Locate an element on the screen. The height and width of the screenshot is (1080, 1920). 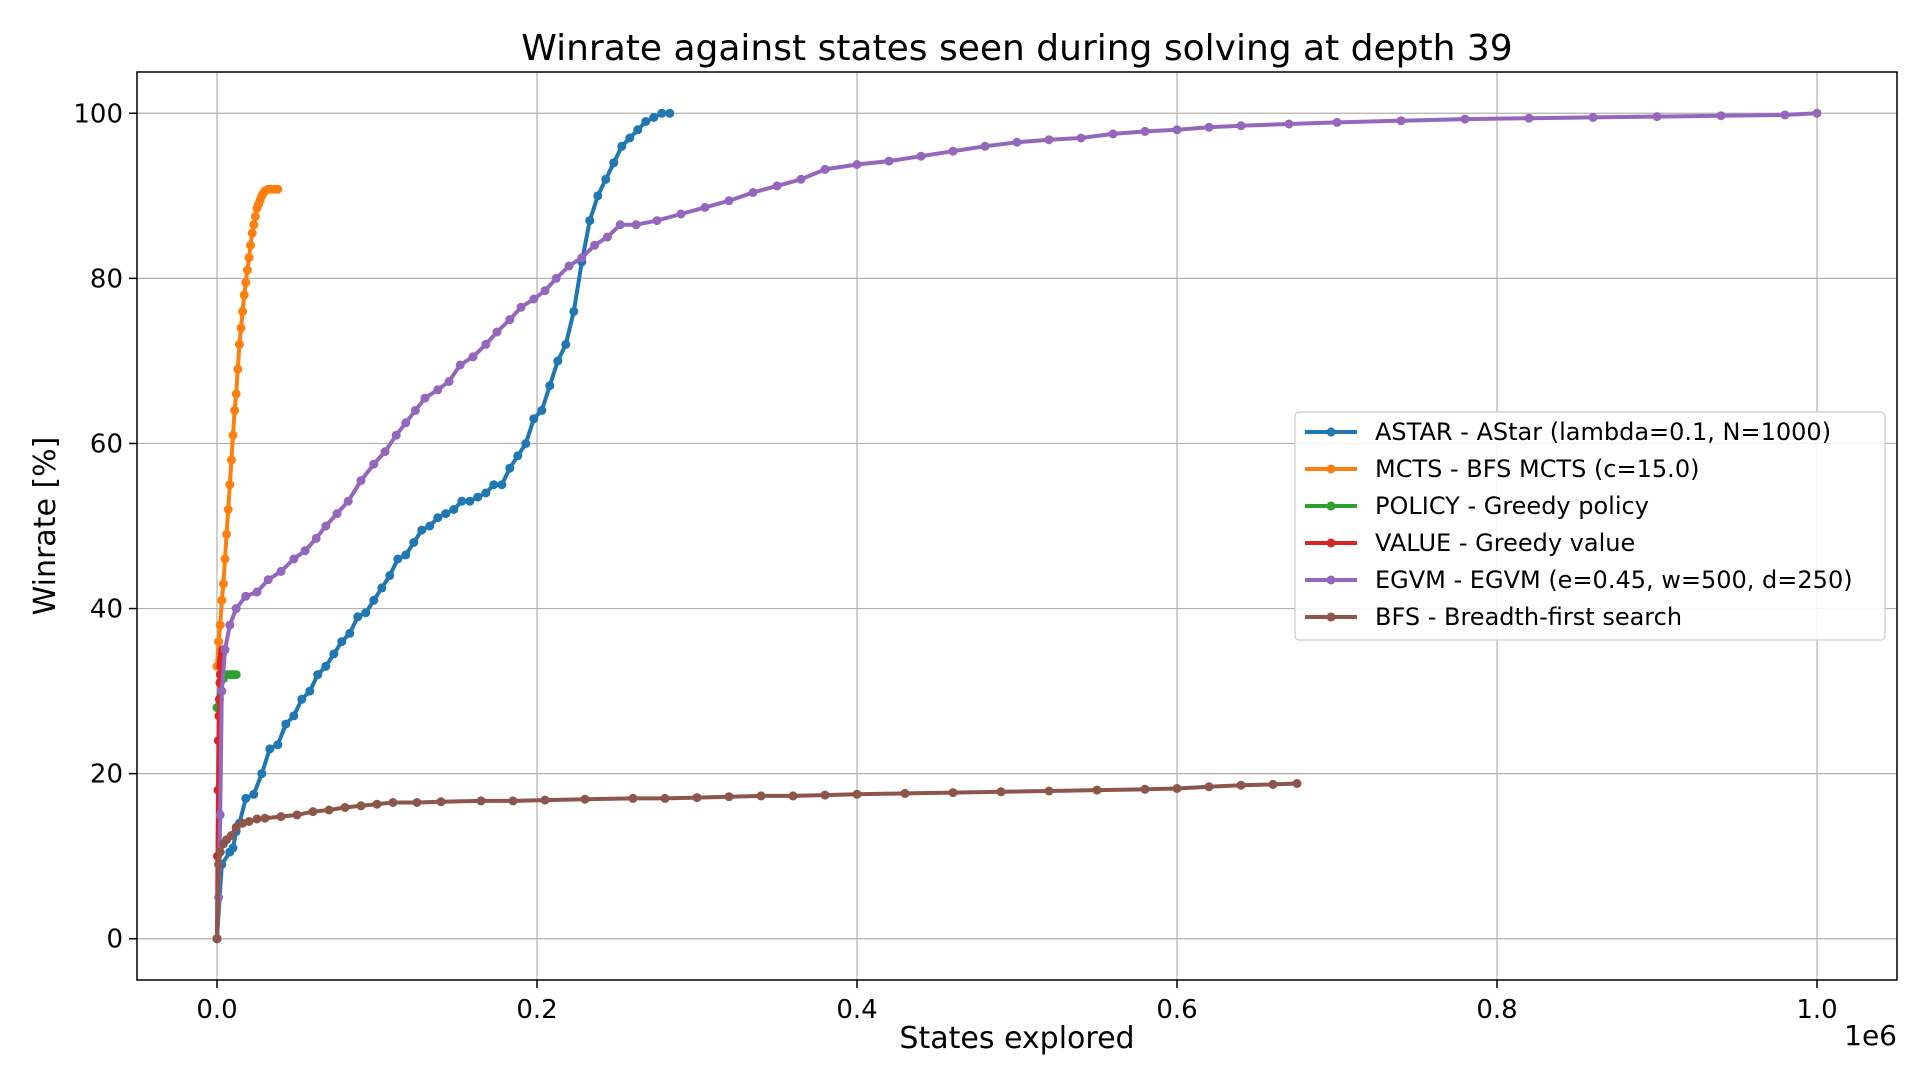
x-axis-label: States explored is located at coordinates (1016, 1038).